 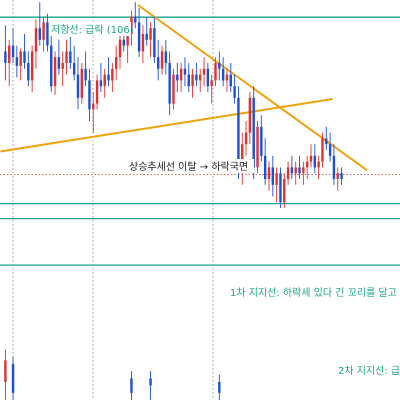 I want to click on uptrend-break-label: 상승추세선 이탈 → 하락국면, so click(x=188, y=166).